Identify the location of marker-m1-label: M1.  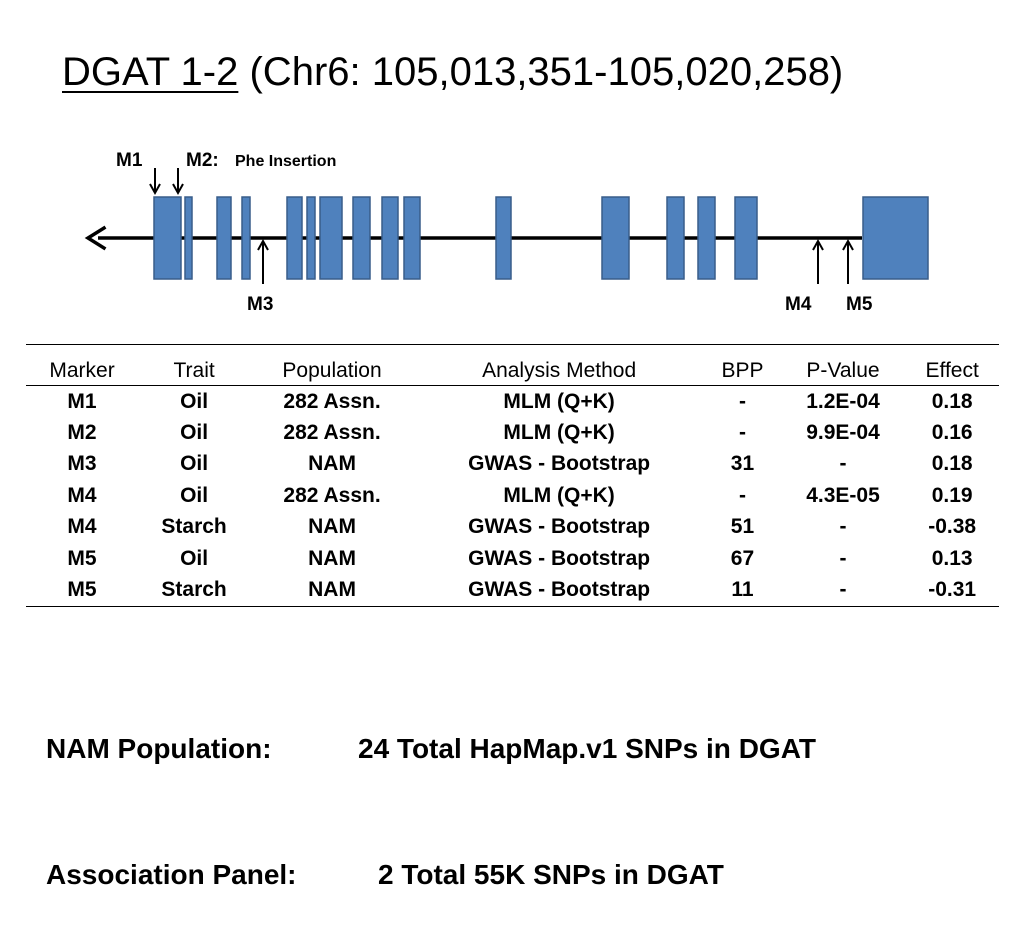
(129, 160).